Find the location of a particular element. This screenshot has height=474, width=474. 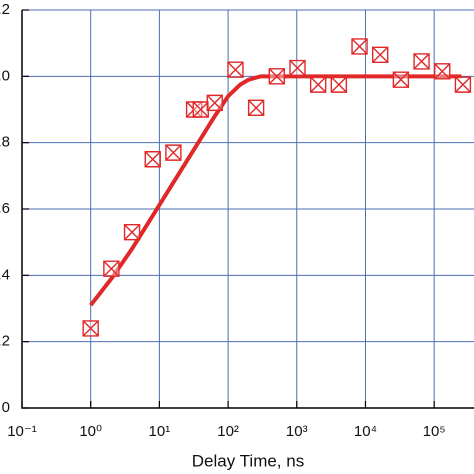

x-tick-label: 10² is located at coordinates (228, 431).